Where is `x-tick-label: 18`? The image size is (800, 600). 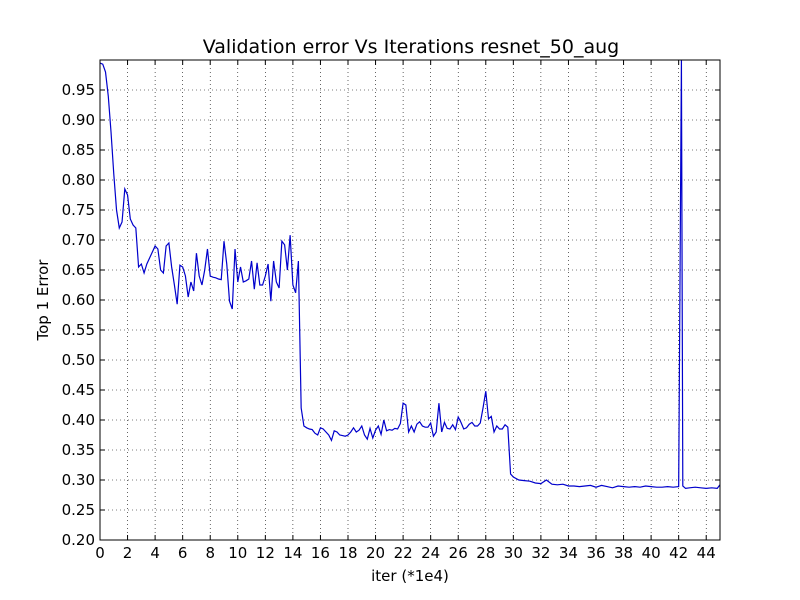
x-tick-label: 18 is located at coordinates (347, 553).